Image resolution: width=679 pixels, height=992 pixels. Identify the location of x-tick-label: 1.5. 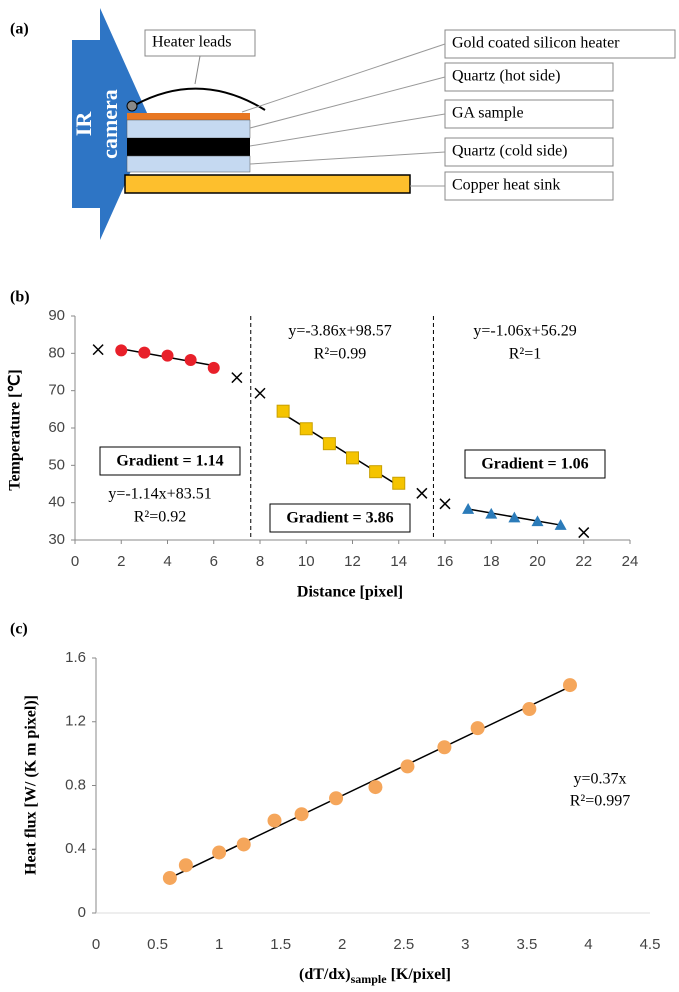
(280, 944).